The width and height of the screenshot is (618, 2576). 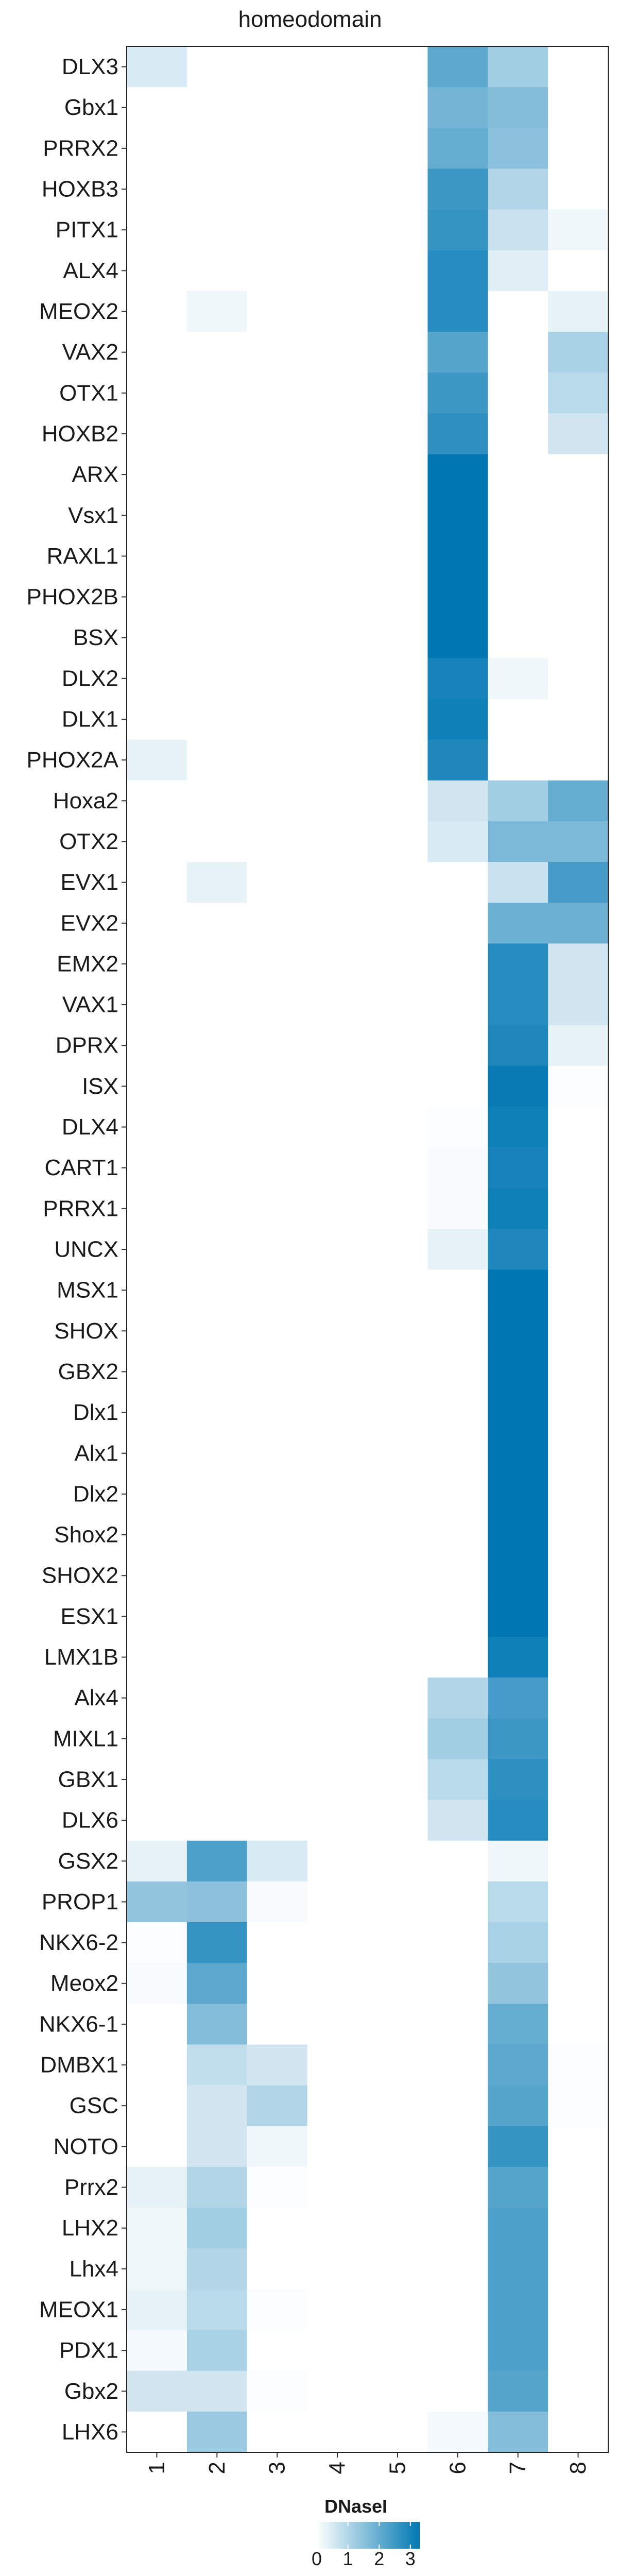 I want to click on column-label: 7, so click(x=517, y=2468).